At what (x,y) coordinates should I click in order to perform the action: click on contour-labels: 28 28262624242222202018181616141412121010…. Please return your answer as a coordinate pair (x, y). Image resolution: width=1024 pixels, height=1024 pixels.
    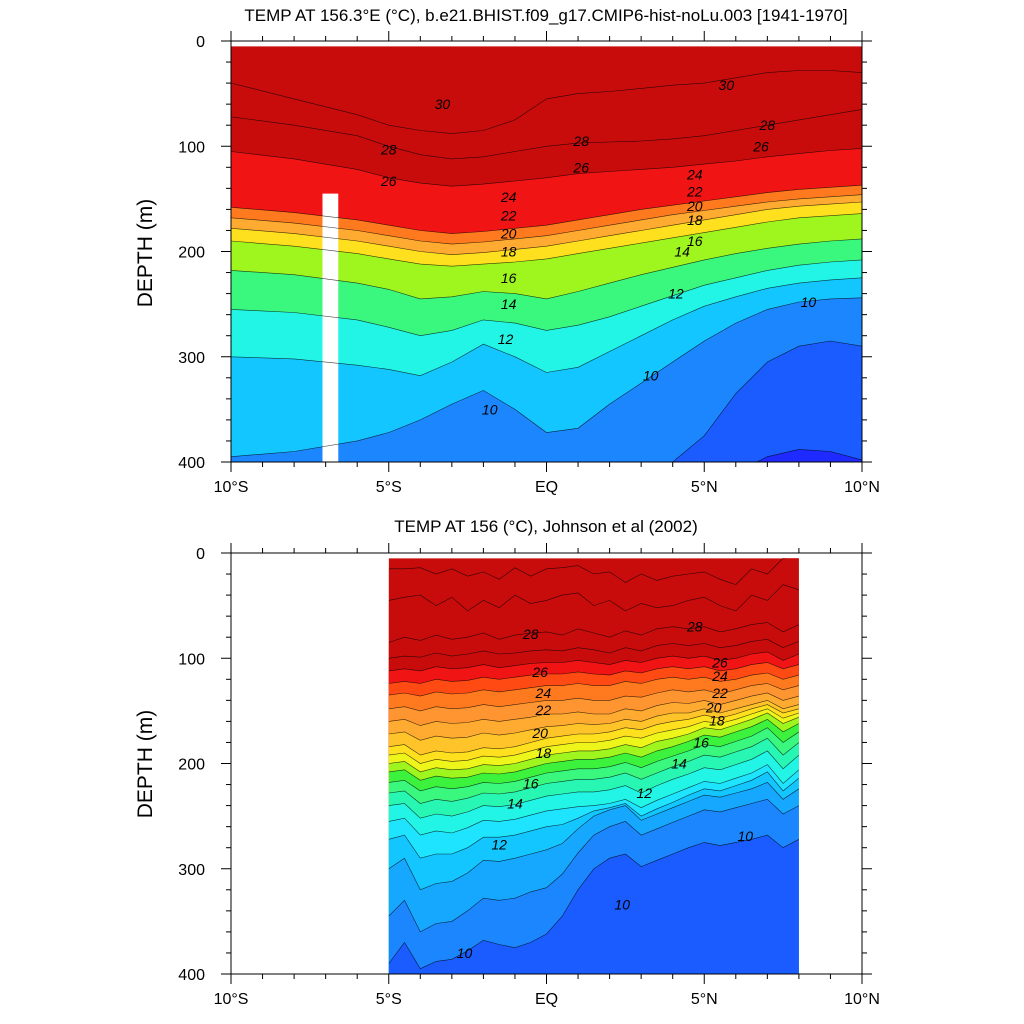
    Looking at the image, I should click on (605, 790).